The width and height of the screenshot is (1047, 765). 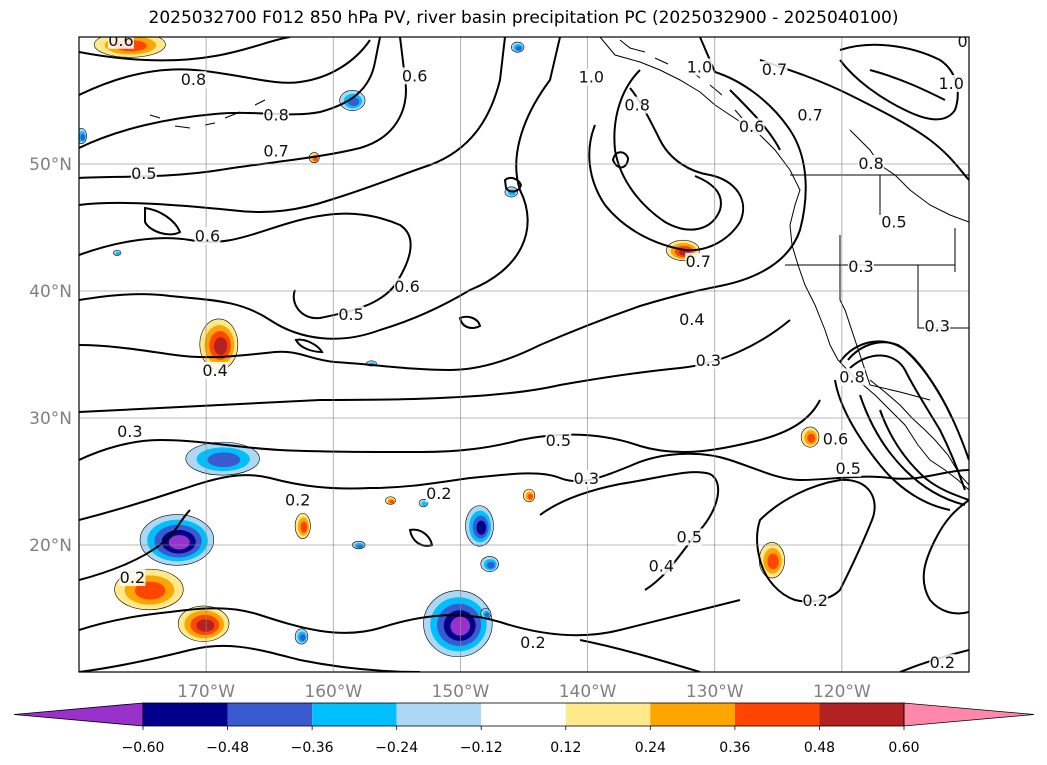 What do you see at coordinates (78, 714) in the screenshot?
I see `colorbar-extend-low` at bounding box center [78, 714].